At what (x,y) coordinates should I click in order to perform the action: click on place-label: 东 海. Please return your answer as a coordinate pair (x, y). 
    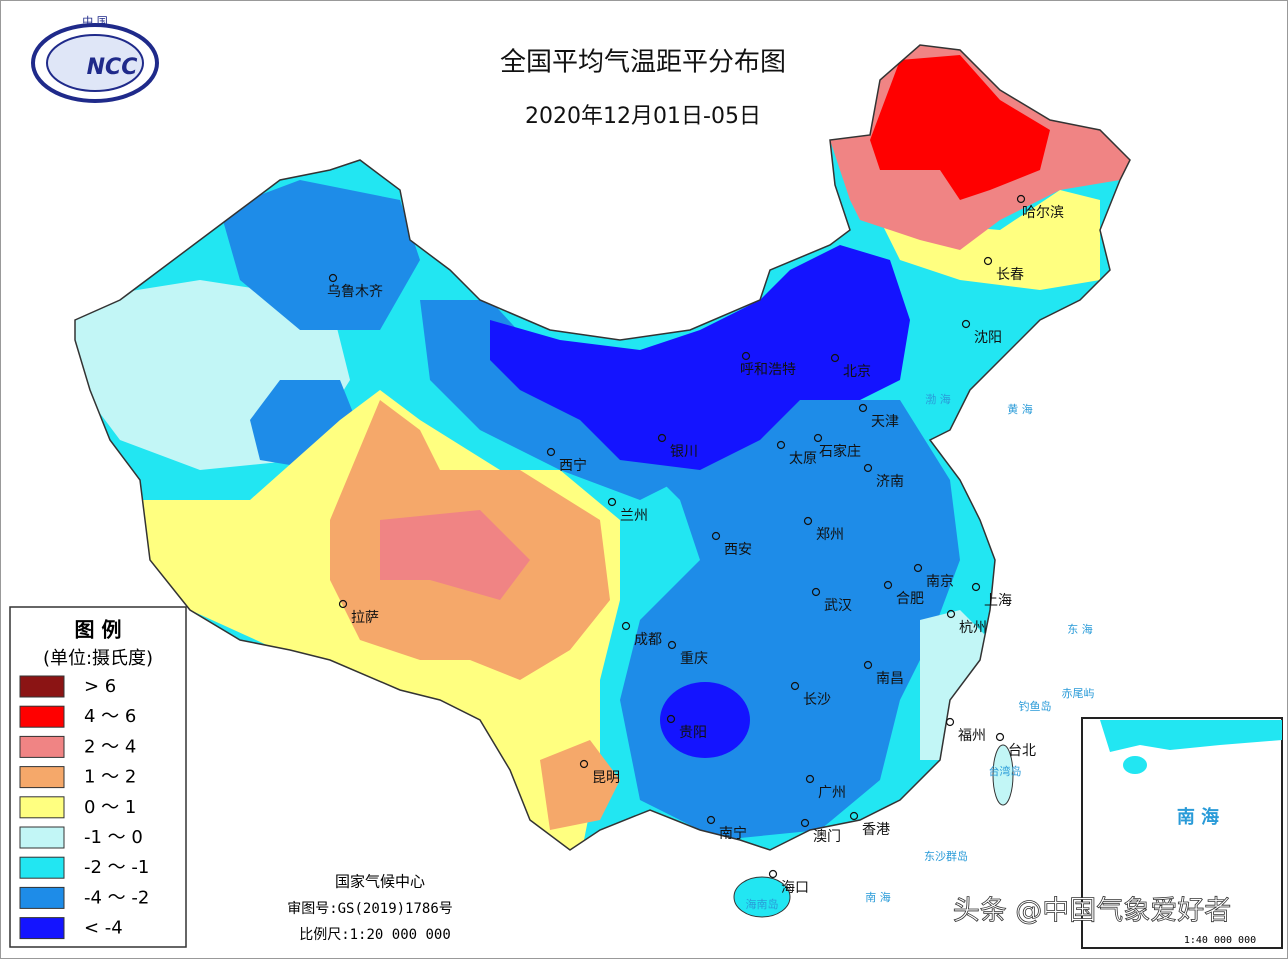
    Looking at the image, I should click on (1080, 629).